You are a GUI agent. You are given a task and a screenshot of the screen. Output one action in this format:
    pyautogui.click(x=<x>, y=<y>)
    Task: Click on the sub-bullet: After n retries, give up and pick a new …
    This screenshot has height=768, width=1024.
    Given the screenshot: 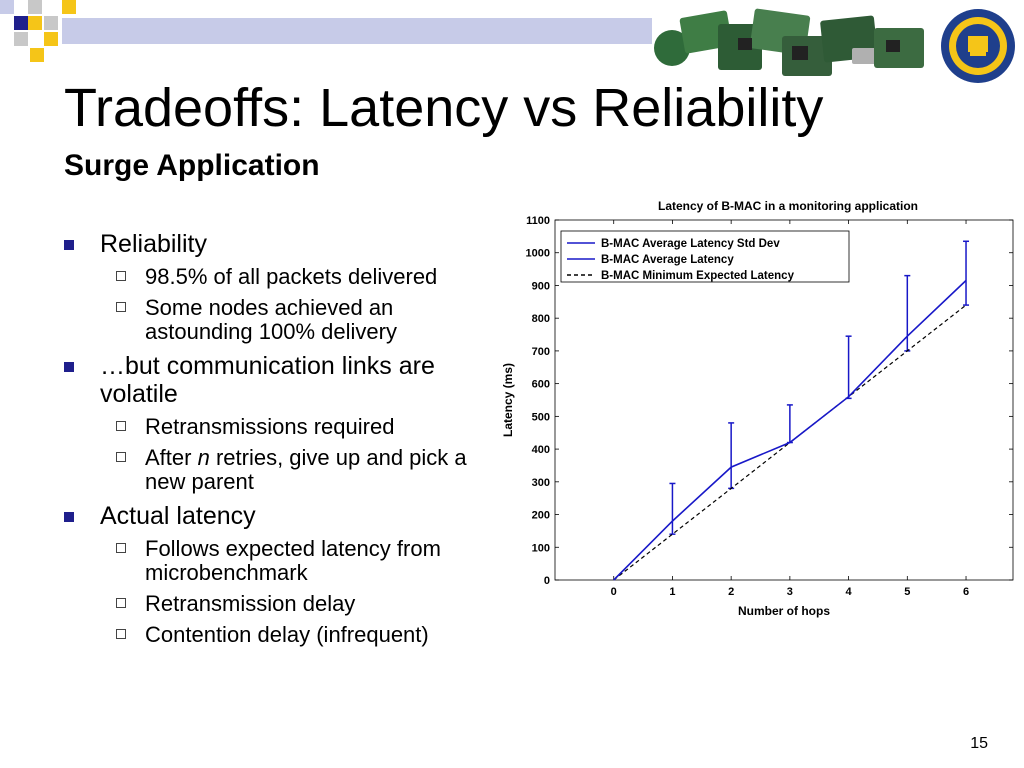 What is the action you would take?
    pyautogui.click(x=280, y=470)
    